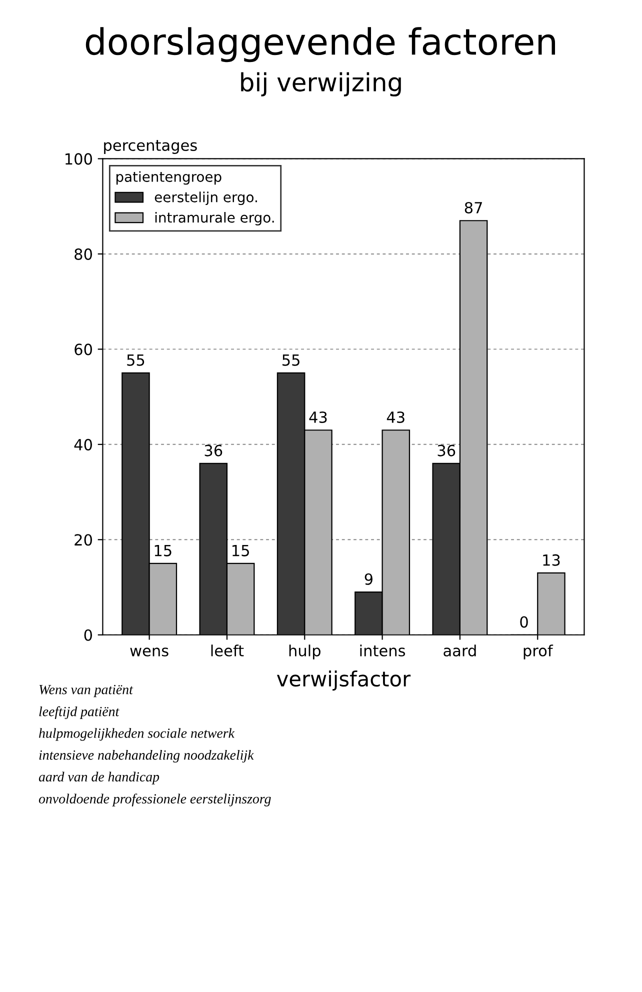 This screenshot has height=992, width=642. What do you see at coordinates (83, 540) in the screenshot?
I see `y-tick-label: 20` at bounding box center [83, 540].